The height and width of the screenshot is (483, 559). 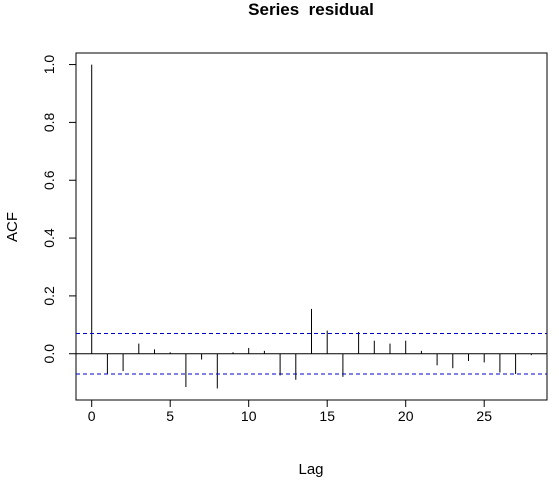 What do you see at coordinates (49, 296) in the screenshot?
I see `y-tick-label: 0.2` at bounding box center [49, 296].